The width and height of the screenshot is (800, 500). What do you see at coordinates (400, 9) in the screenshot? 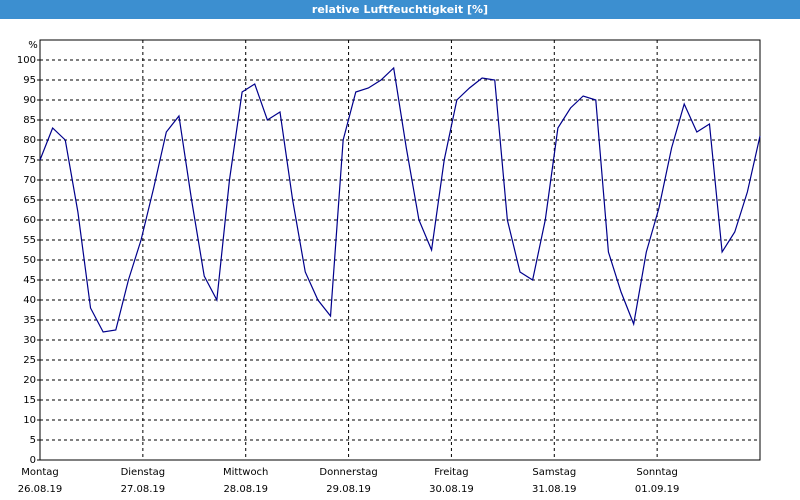
I see `chart-title: relative Luftfeuchtigkeit [%]` at bounding box center [400, 9].